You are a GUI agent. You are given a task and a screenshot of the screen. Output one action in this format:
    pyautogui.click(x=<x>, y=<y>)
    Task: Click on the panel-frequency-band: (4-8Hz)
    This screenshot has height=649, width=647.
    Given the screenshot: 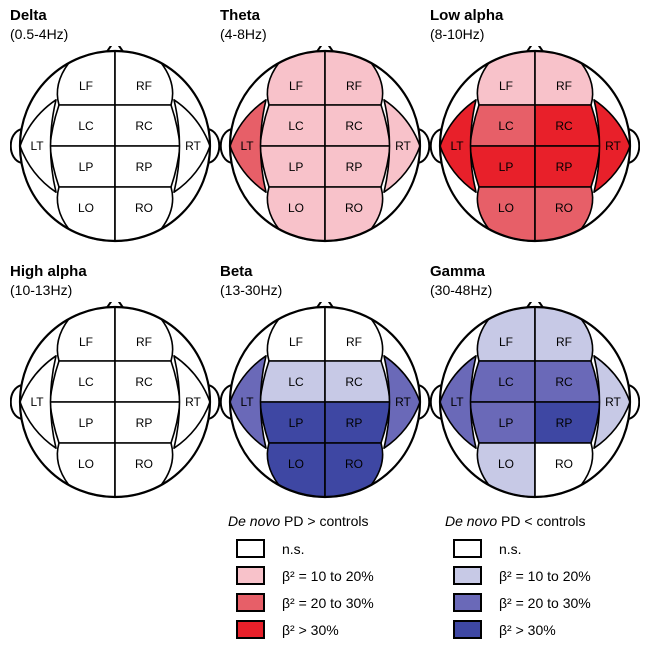 What is the action you would take?
    pyautogui.click(x=243, y=34)
    